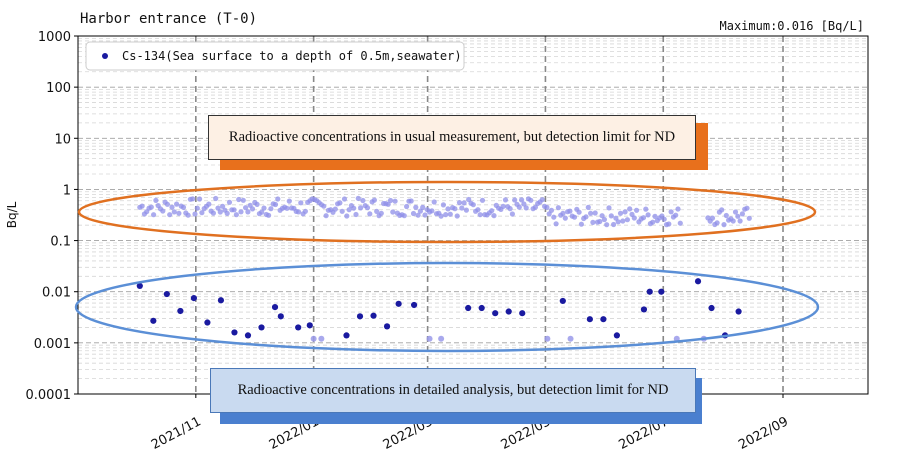  What do you see at coordinates (49, 395) in the screenshot?
I see `y-tick-label: 0.0001` at bounding box center [49, 395].